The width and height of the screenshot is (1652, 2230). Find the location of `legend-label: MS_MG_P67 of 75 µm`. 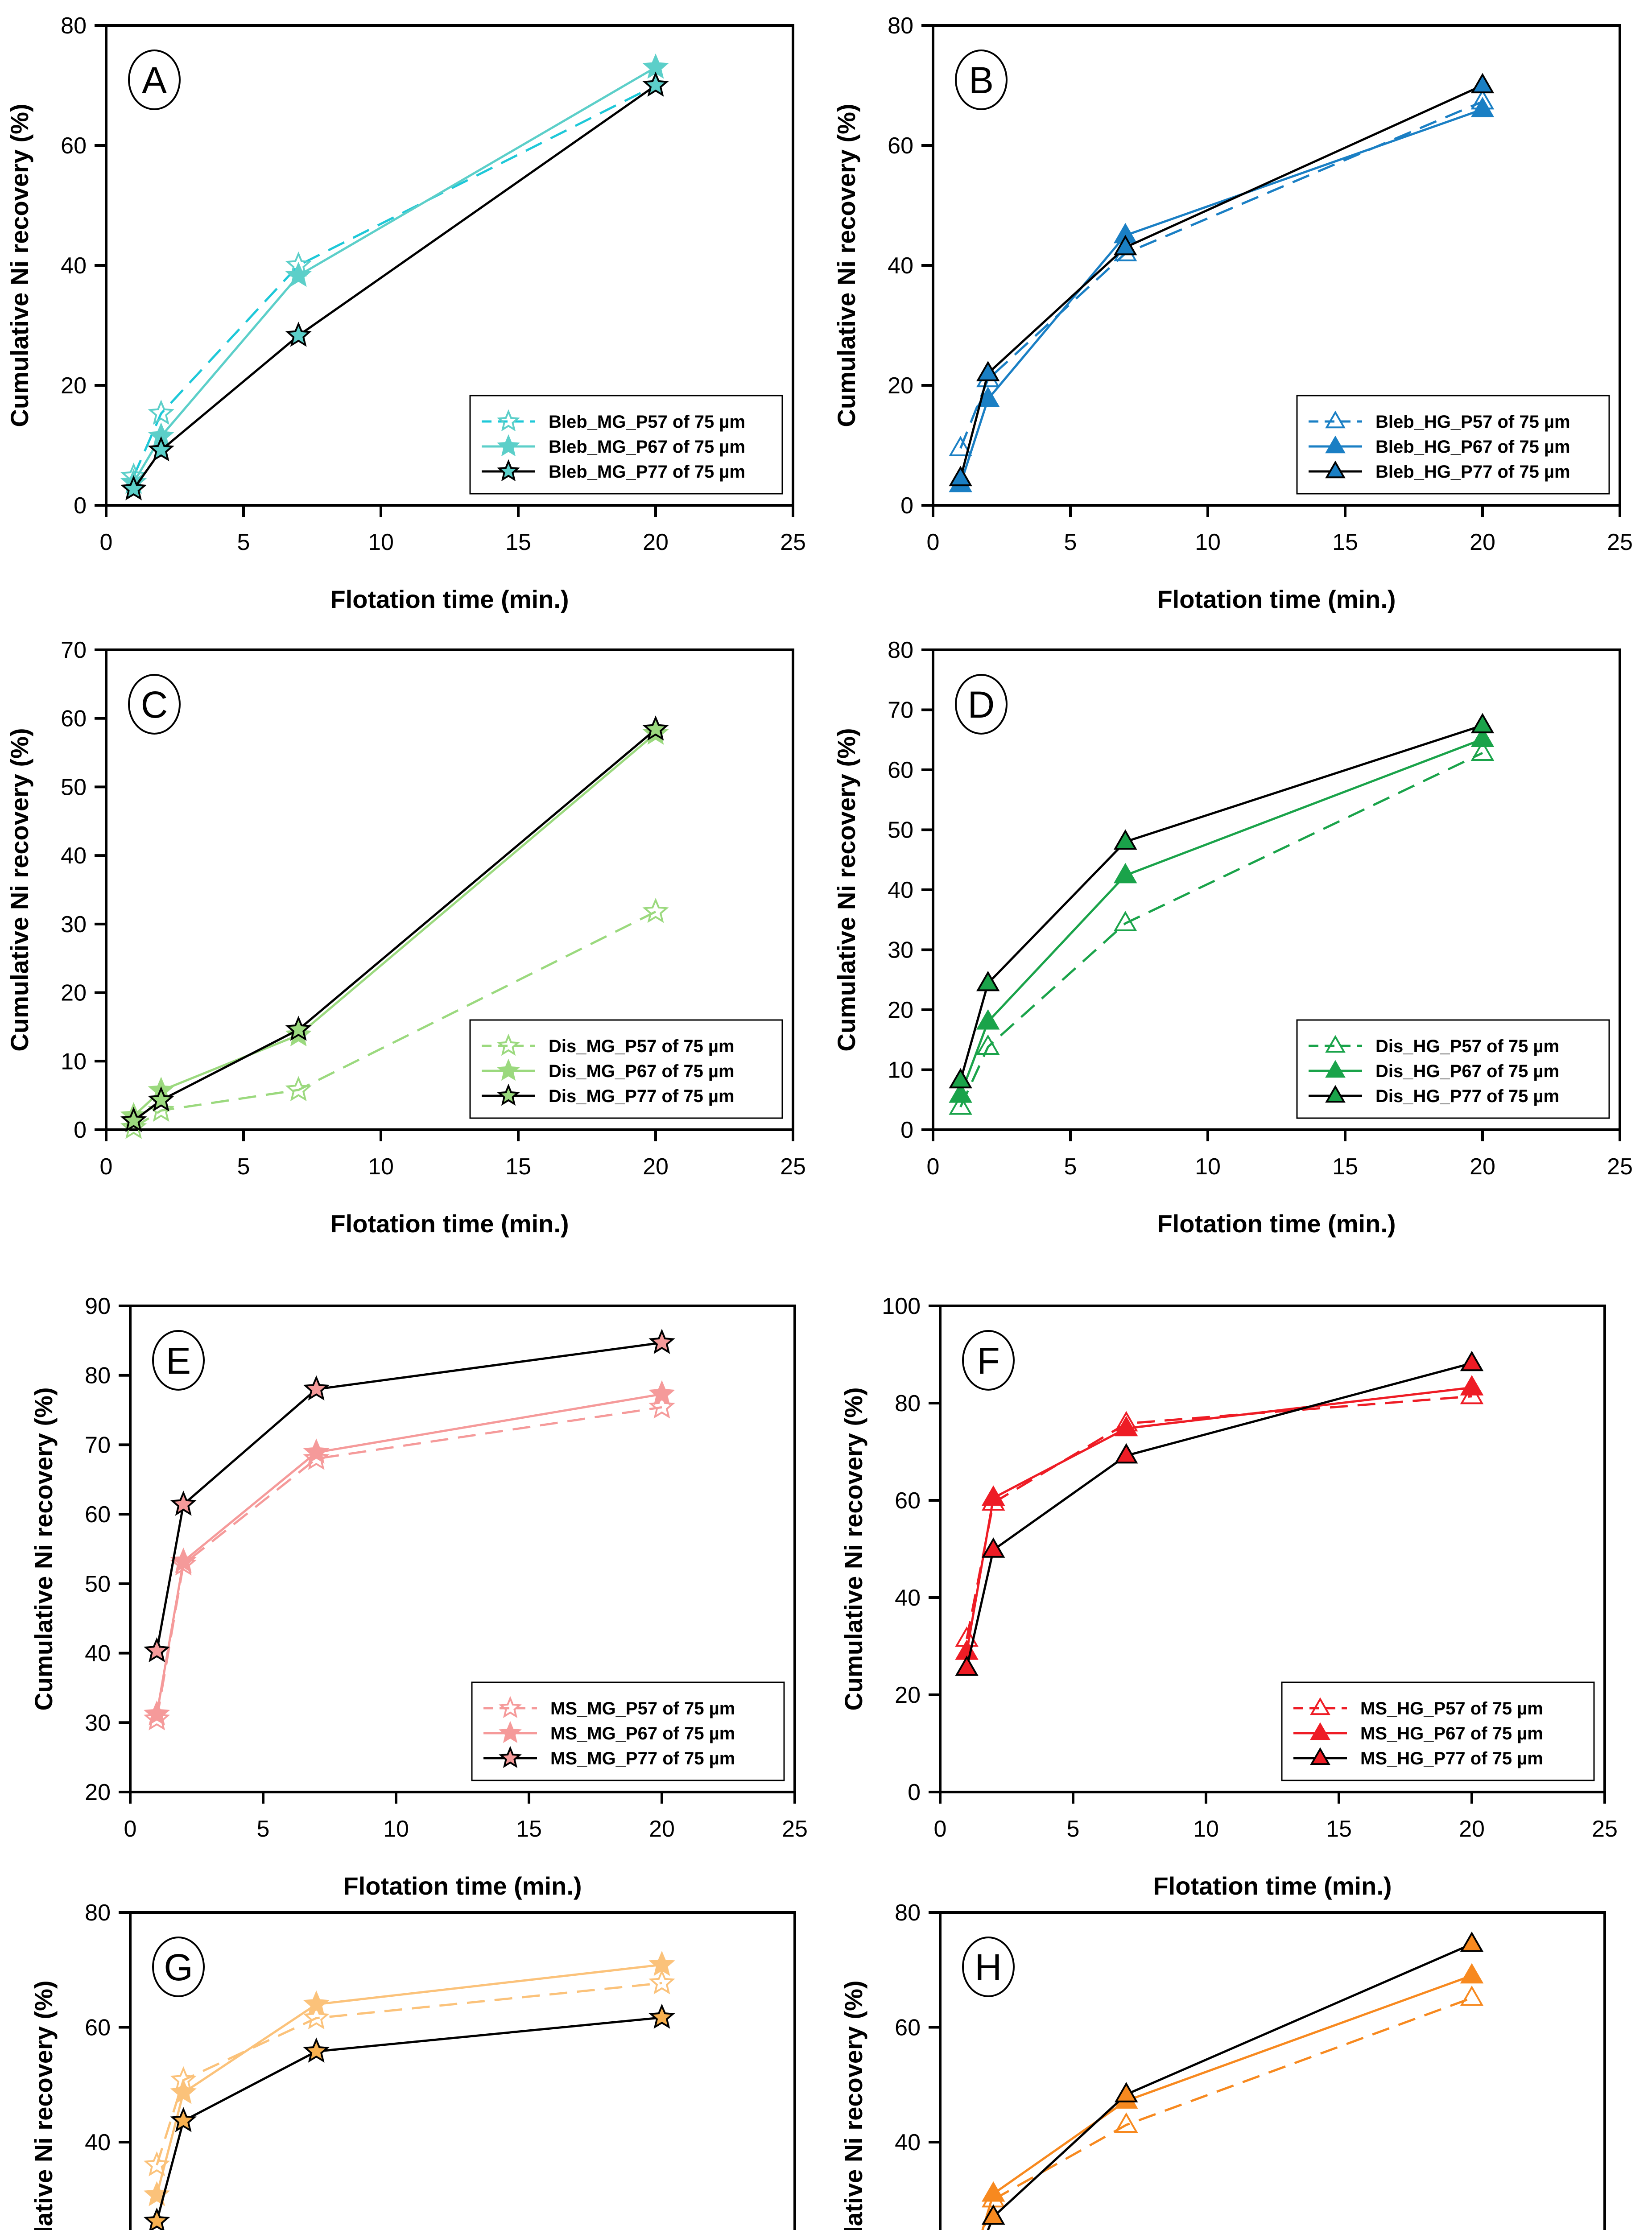

legend-label: MS_MG_P67 of 75 µm is located at coordinates (642, 1733).